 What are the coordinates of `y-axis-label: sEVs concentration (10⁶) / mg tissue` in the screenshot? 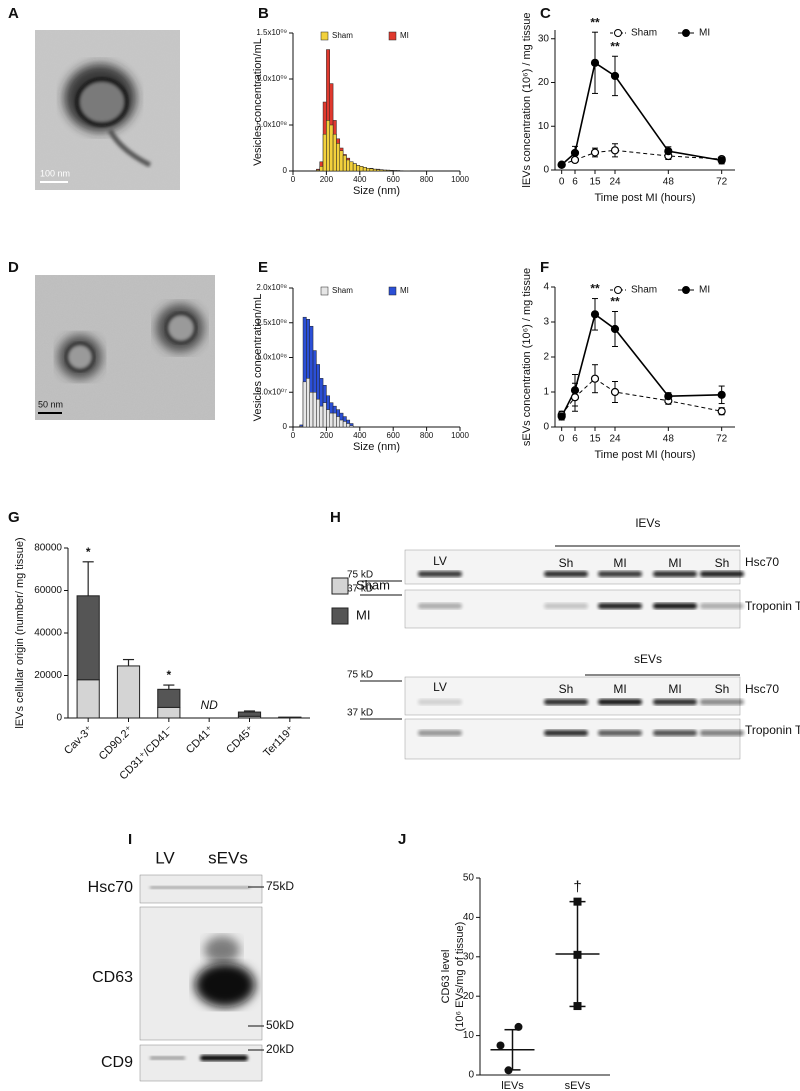 It's located at (527, 357).